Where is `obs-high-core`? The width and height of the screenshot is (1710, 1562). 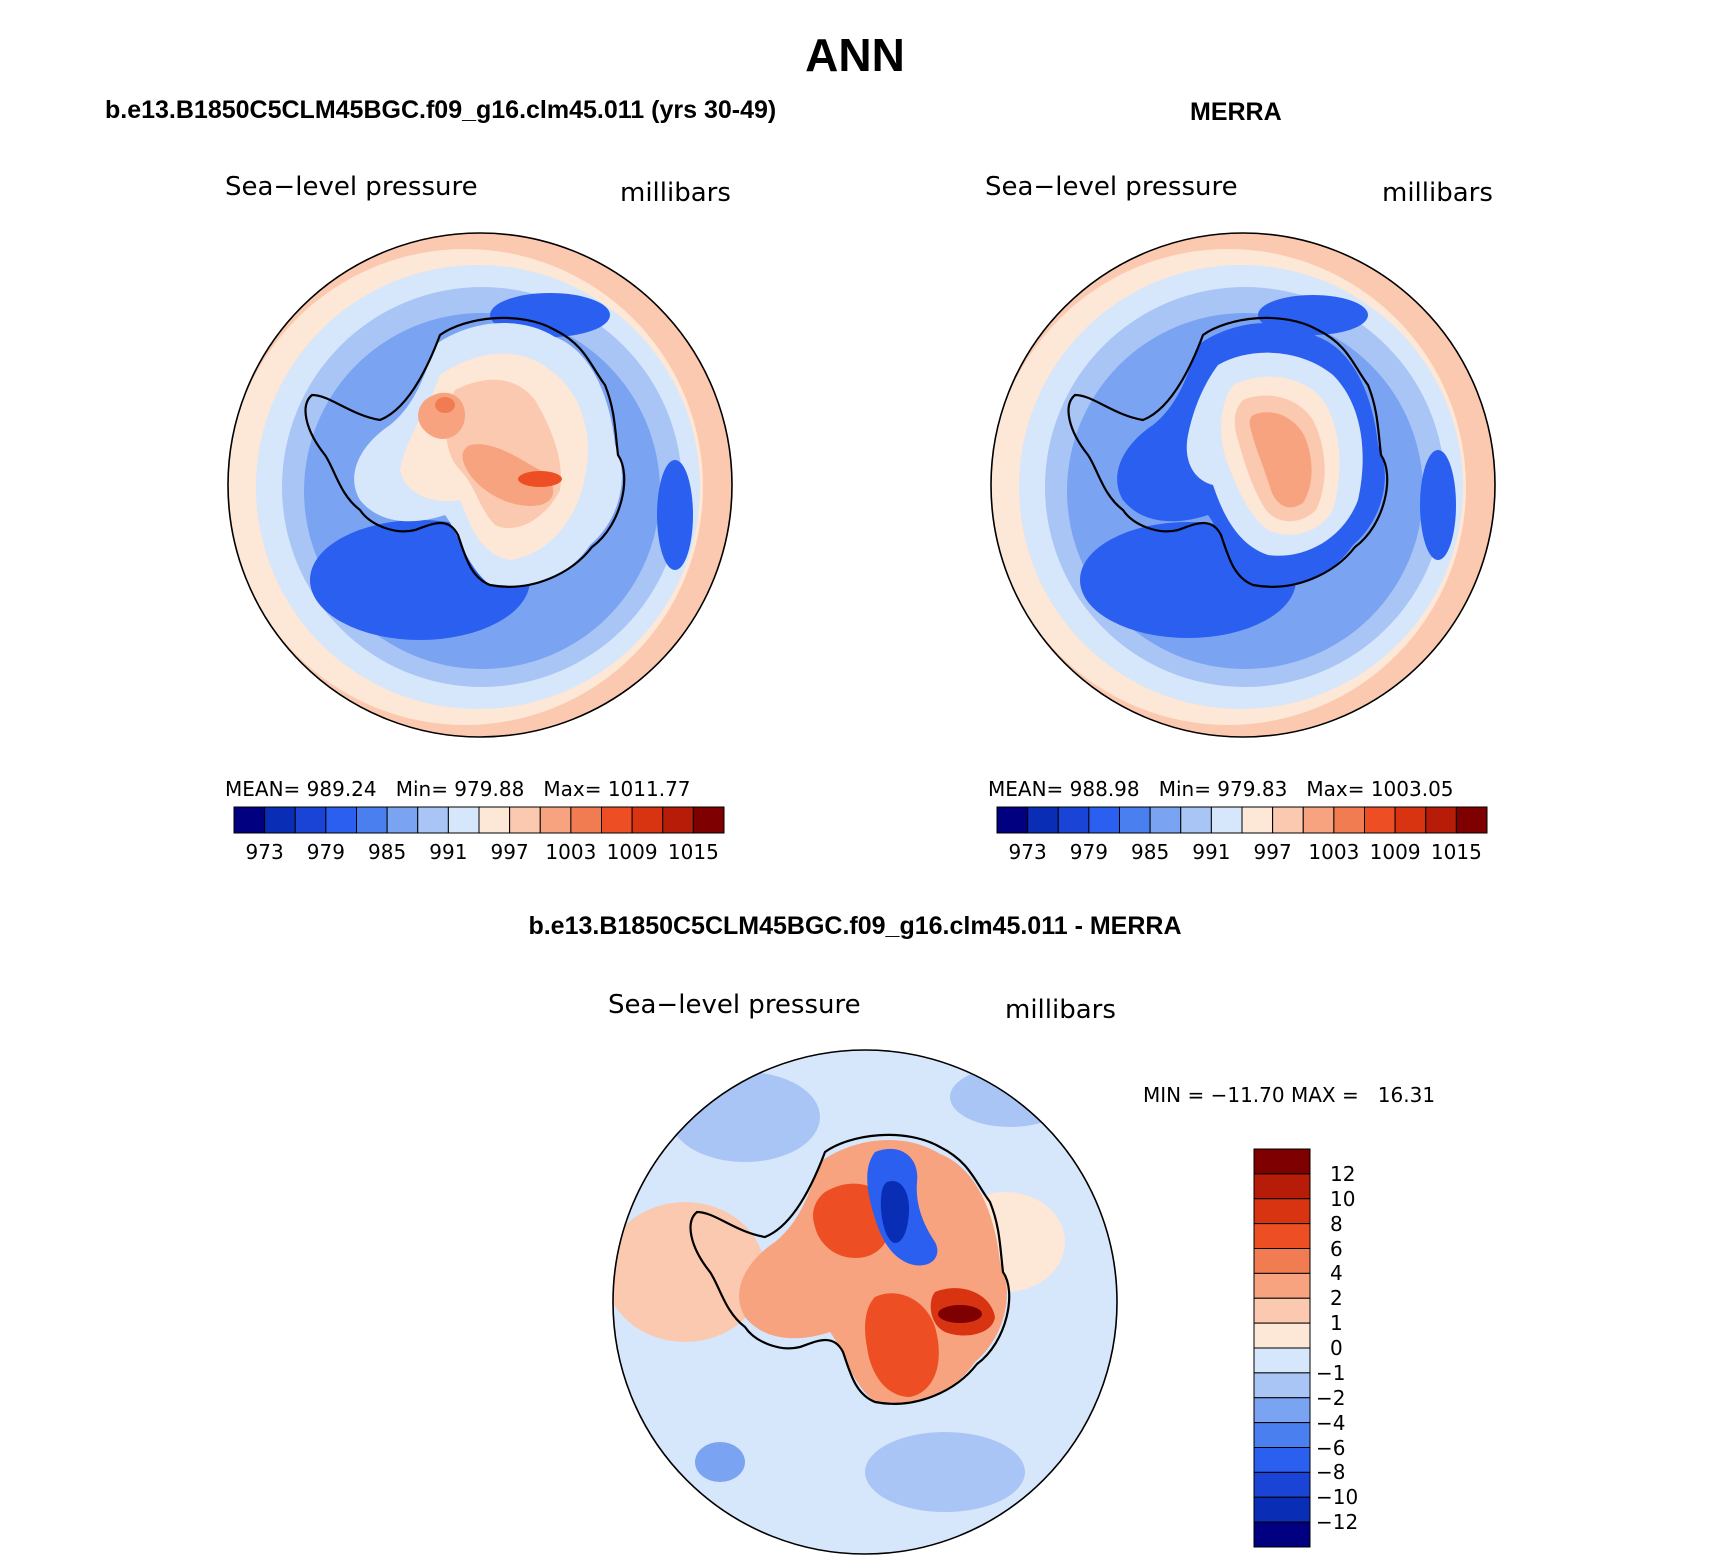 obs-high-core is located at coordinates (1280, 460).